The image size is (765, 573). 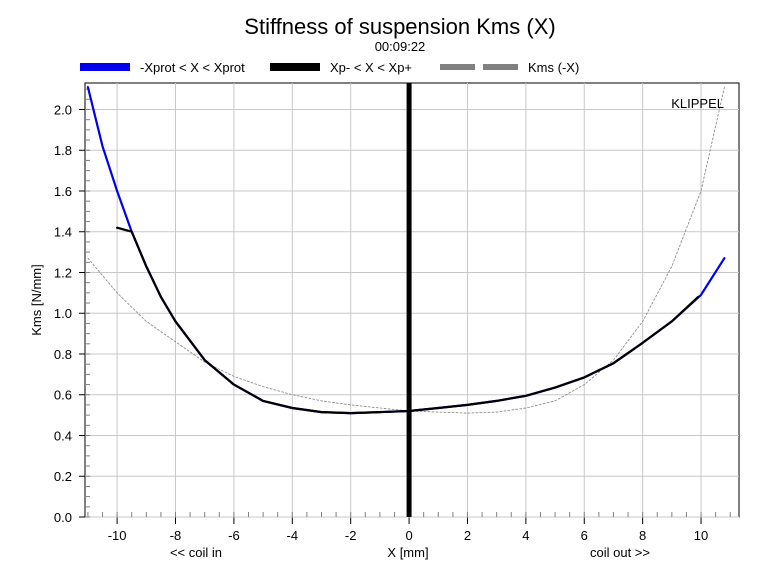 What do you see at coordinates (63, 395) in the screenshot?
I see `y-tick-label: 0.6` at bounding box center [63, 395].